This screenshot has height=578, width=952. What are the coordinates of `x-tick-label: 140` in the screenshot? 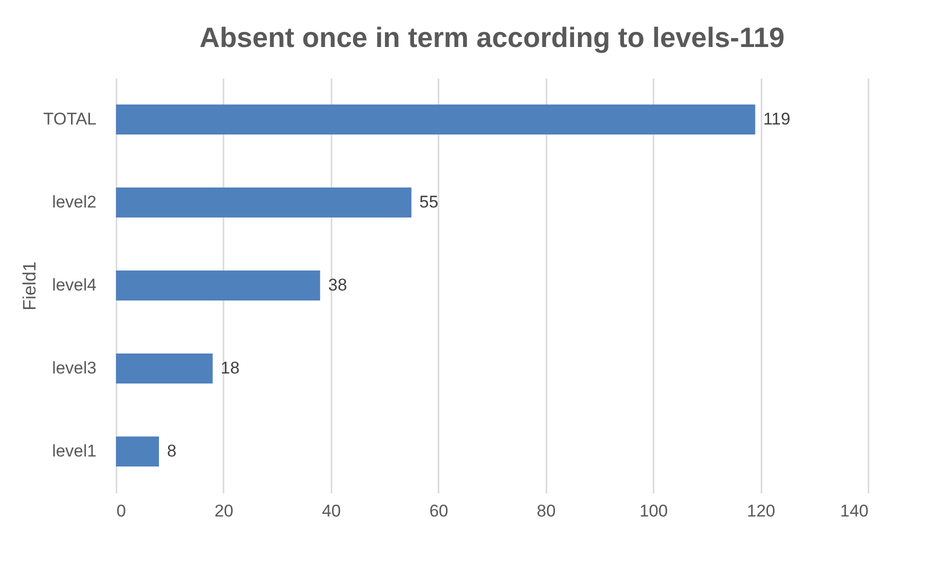 It's located at (854, 511).